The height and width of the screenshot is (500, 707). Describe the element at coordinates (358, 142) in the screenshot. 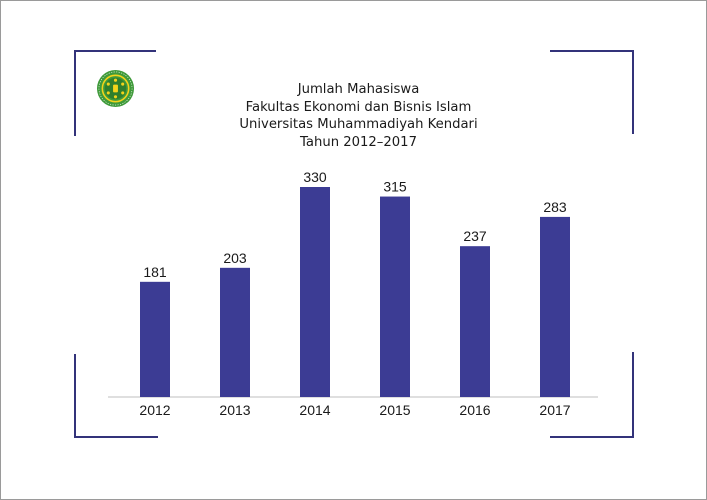

I see `title-line-4: Tahun 2012–2017` at that location.